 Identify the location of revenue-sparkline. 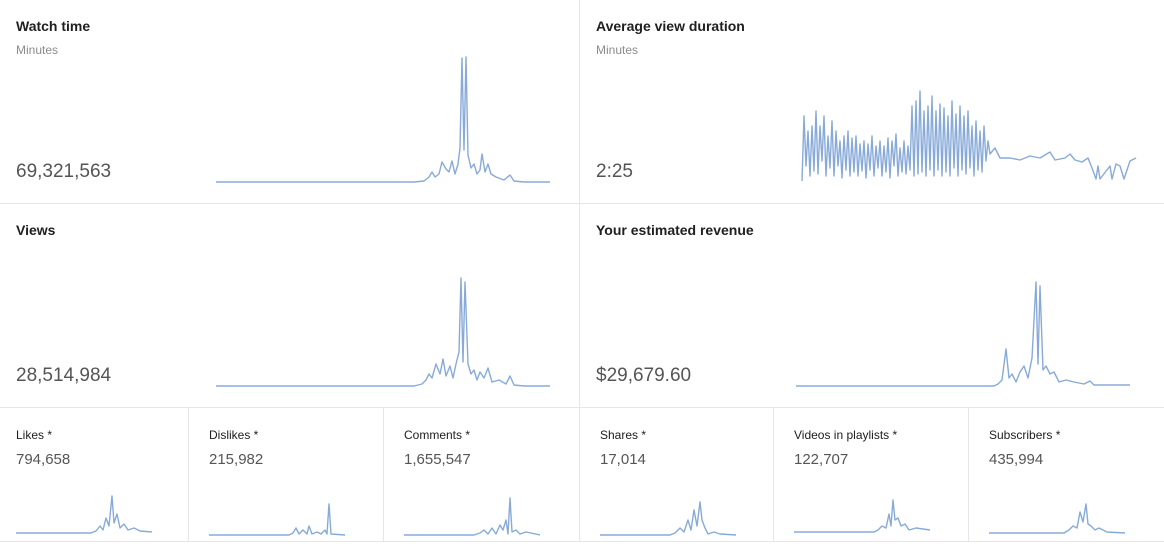
(963, 334).